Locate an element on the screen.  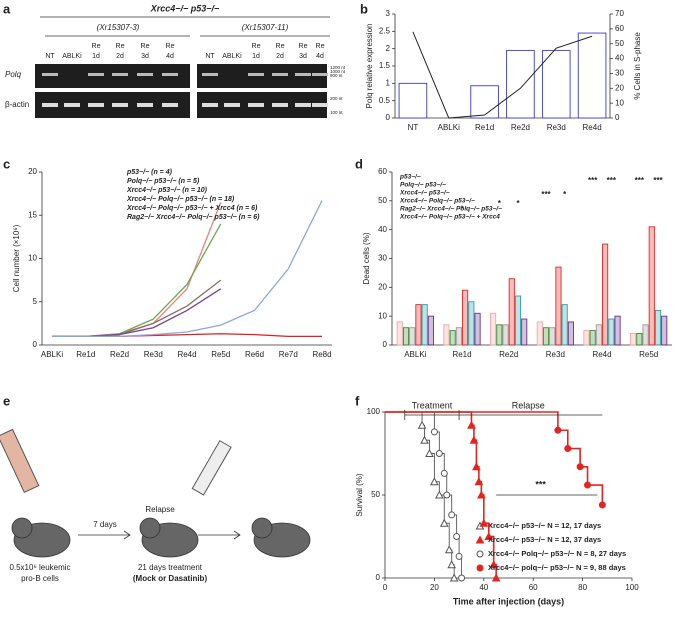
legend-entry: Xrcc4−/− p53−/− N = 12, 17 days is located at coordinates (544, 525).